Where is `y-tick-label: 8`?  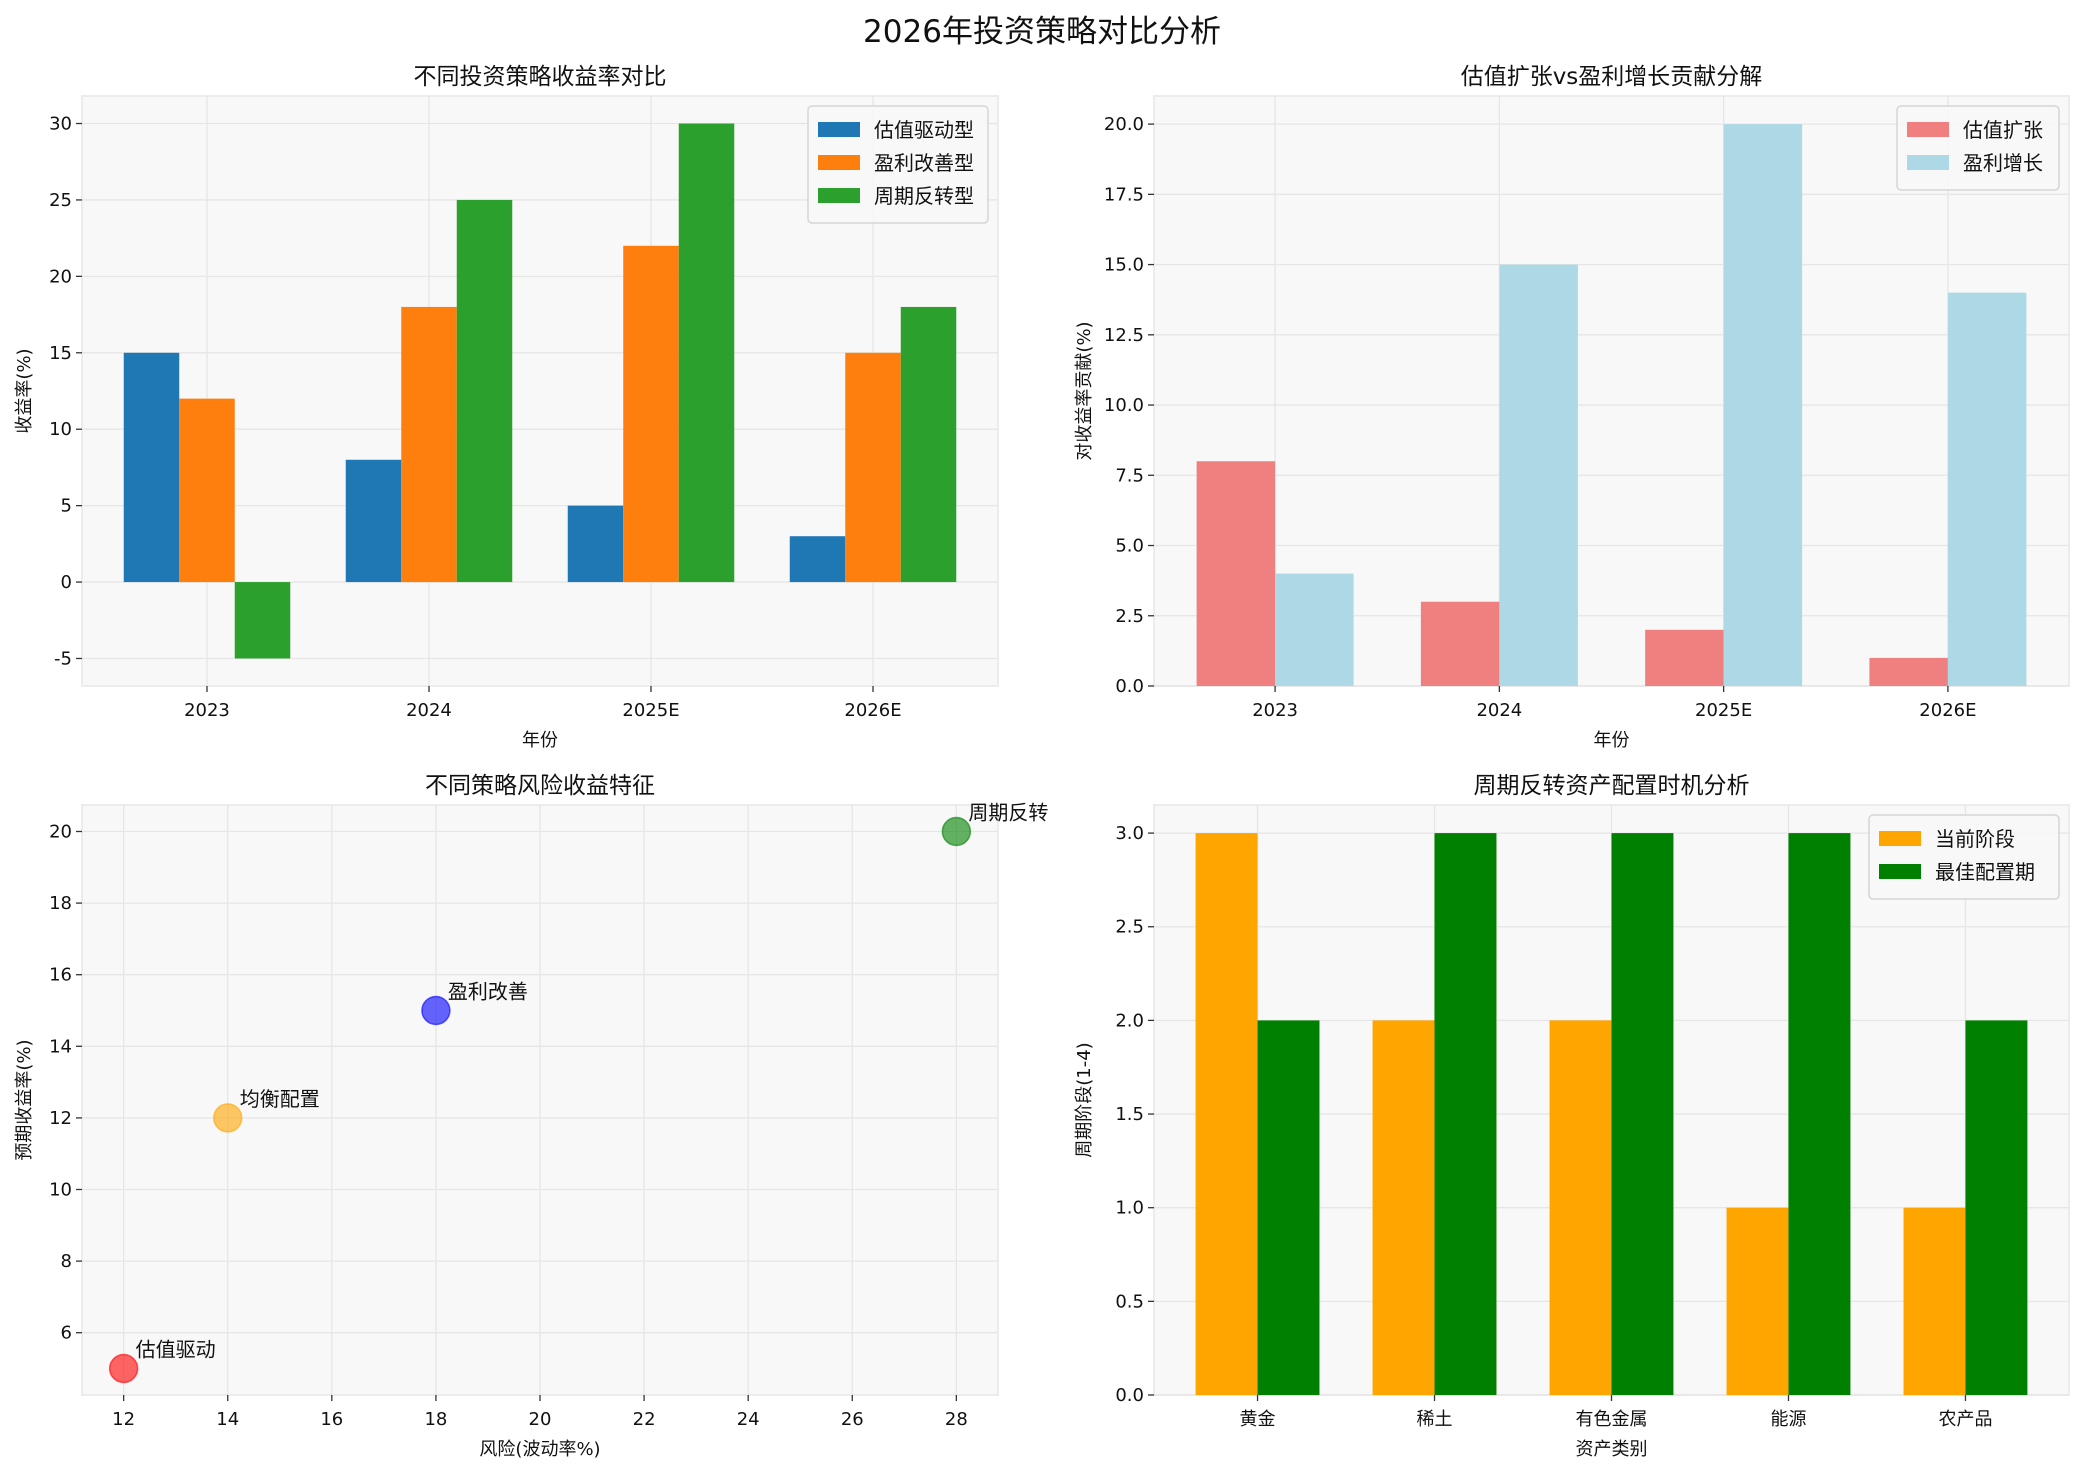
y-tick-label: 8 is located at coordinates (66, 1261).